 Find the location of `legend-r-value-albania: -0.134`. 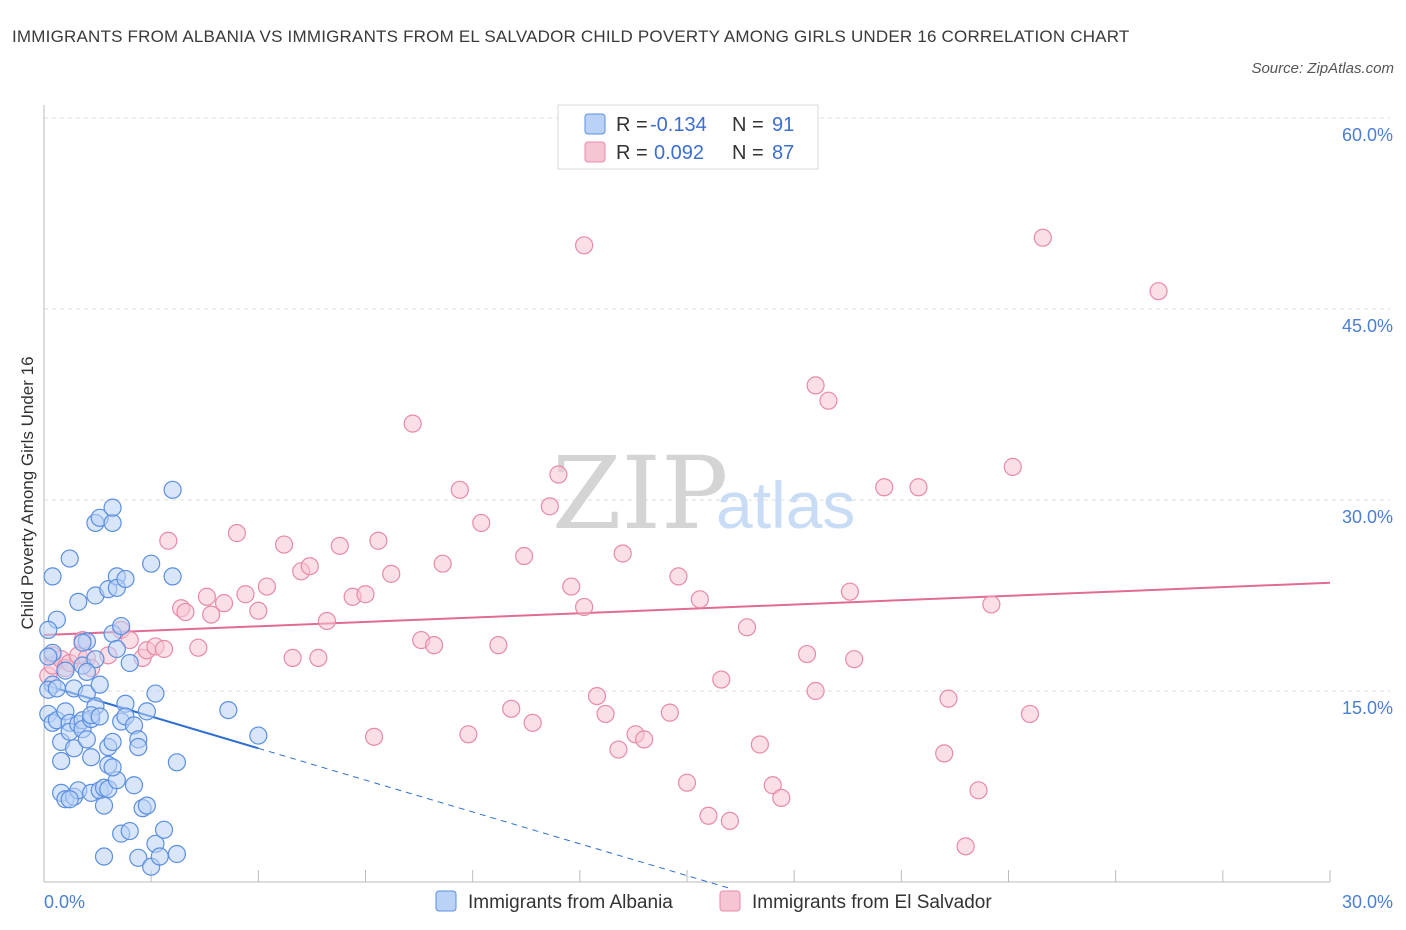

legend-r-value-albania: -0.134 is located at coordinates (678, 125).